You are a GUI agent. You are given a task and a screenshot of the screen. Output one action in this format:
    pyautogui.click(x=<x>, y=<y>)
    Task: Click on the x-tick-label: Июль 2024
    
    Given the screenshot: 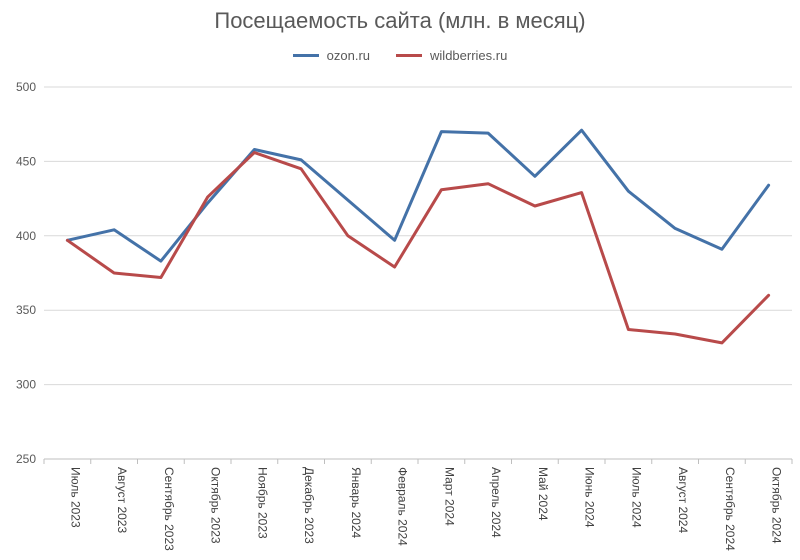 What is the action you would take?
    pyautogui.click(x=636, y=497)
    